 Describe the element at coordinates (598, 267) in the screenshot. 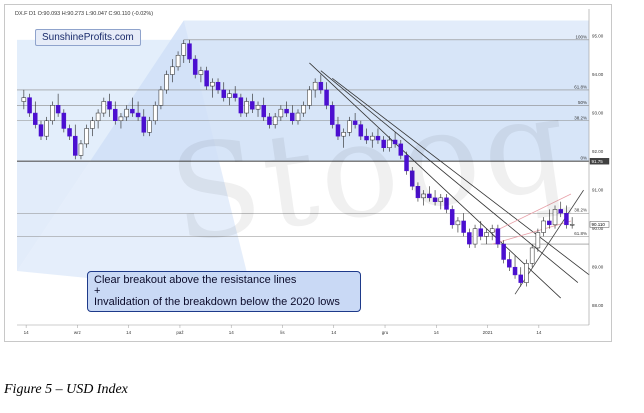

I see `y-tick-label-1: 89.00` at that location.